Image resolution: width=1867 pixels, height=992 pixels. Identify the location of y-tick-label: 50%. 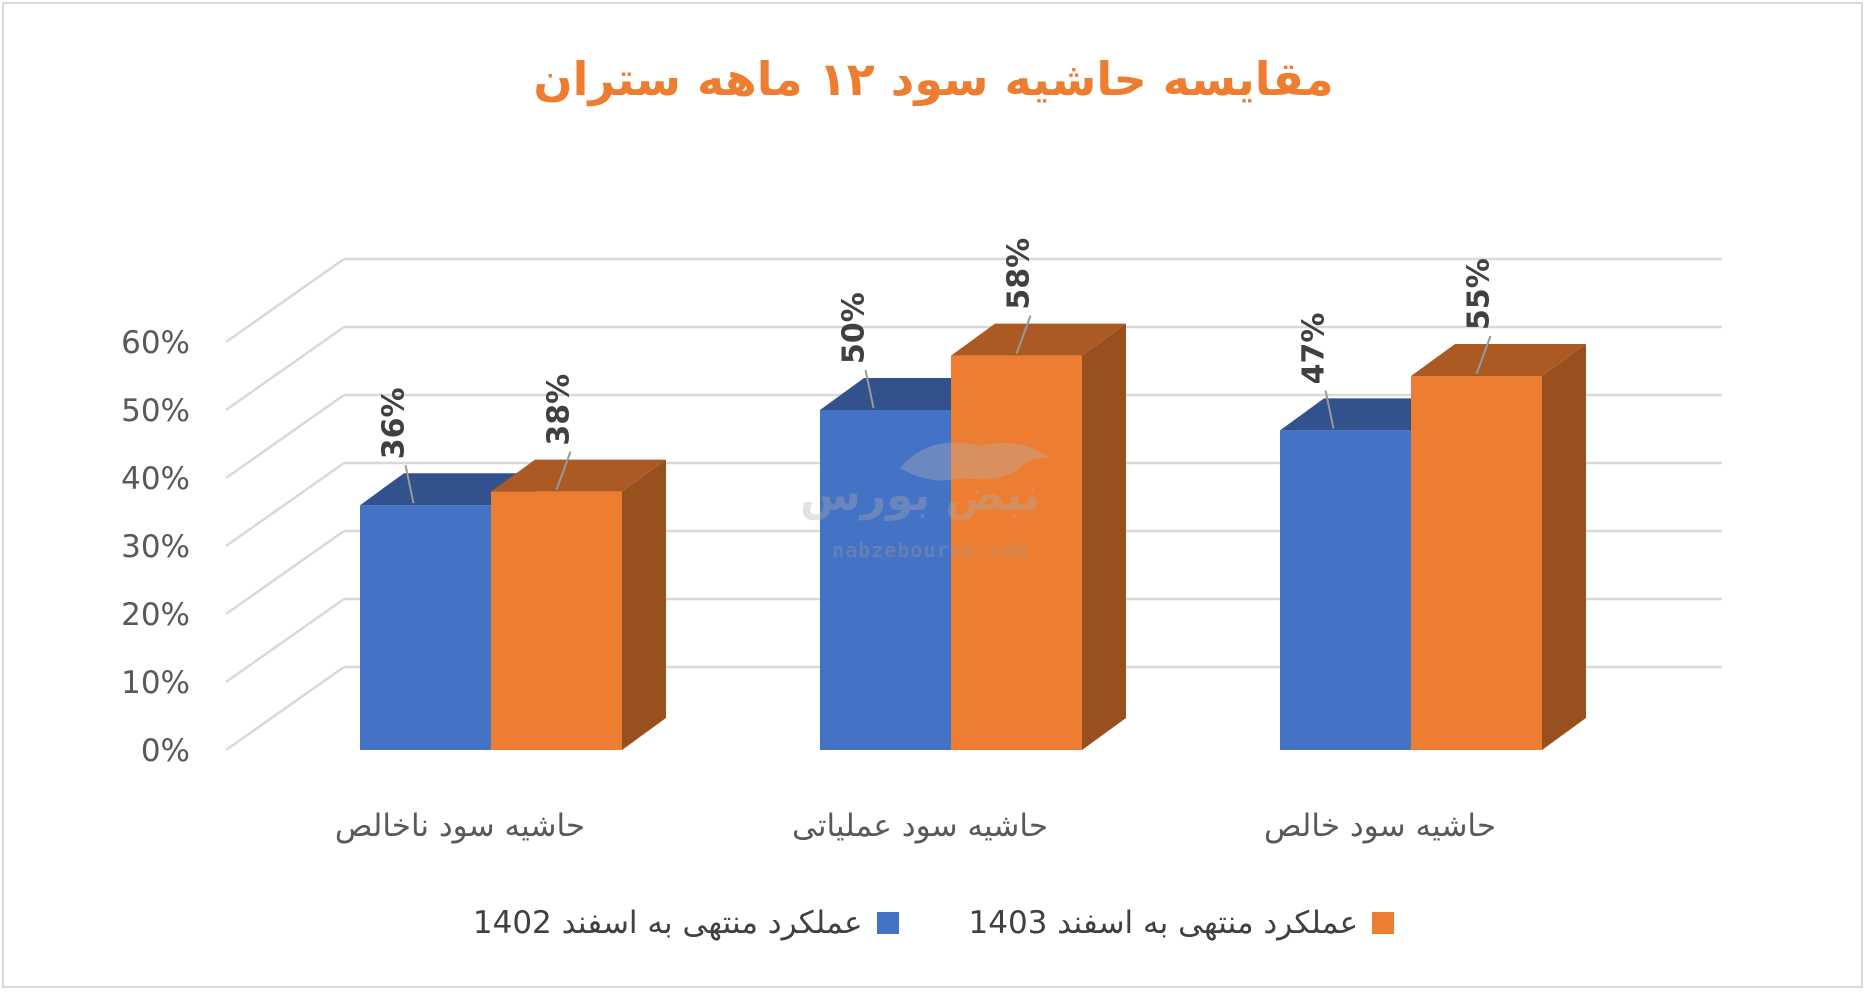
(155, 411).